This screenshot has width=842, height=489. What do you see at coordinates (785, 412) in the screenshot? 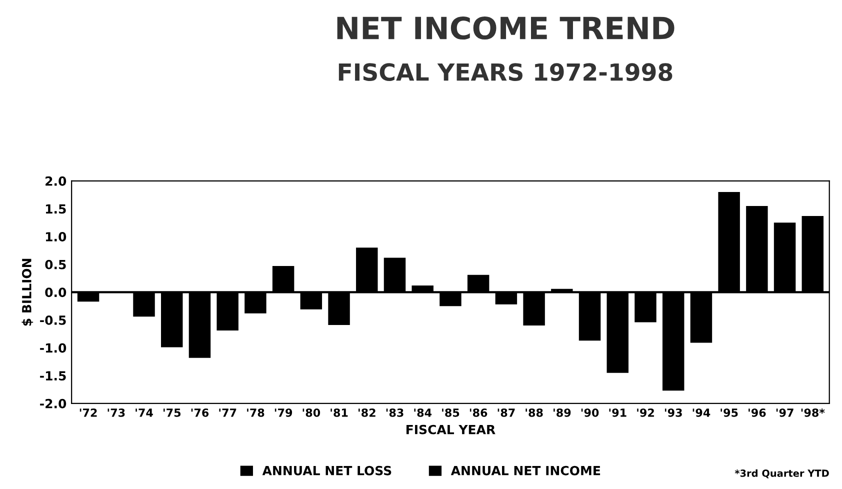
I see `x-tick-label: '97` at bounding box center [785, 412].